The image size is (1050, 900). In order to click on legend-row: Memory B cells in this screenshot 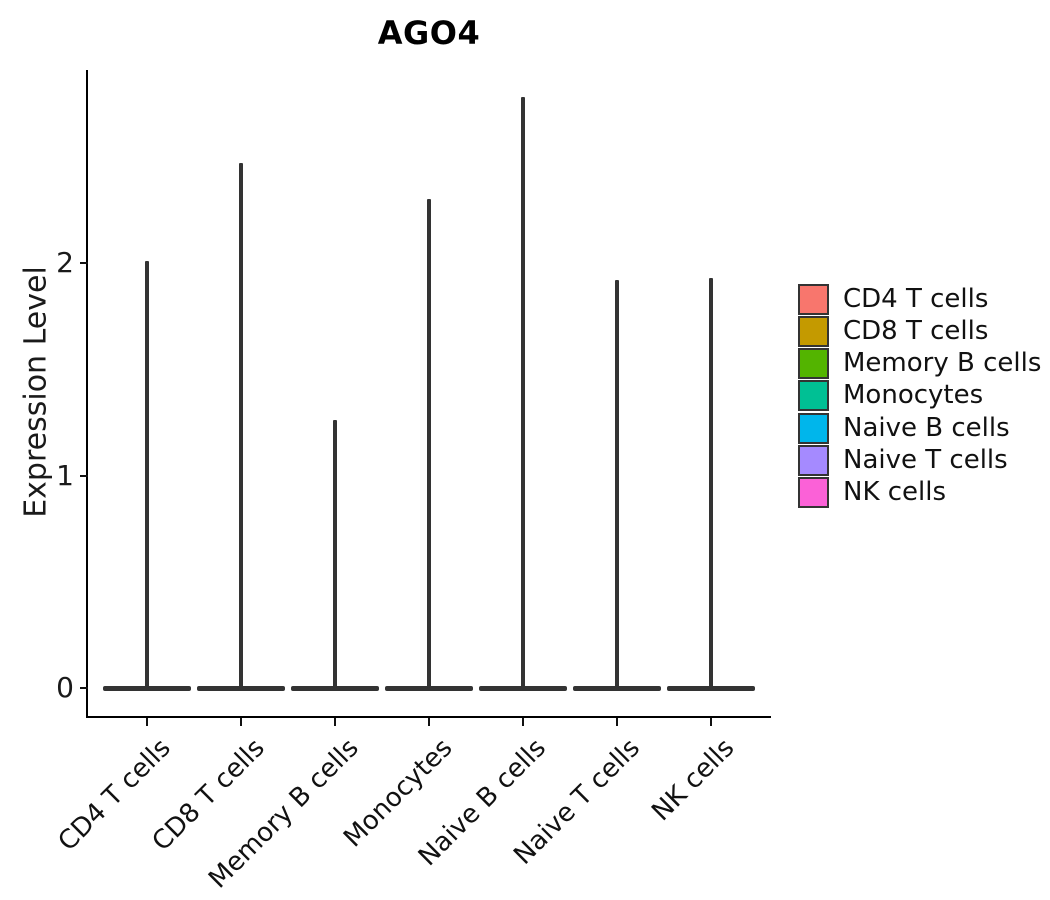, I will do `click(919, 364)`.